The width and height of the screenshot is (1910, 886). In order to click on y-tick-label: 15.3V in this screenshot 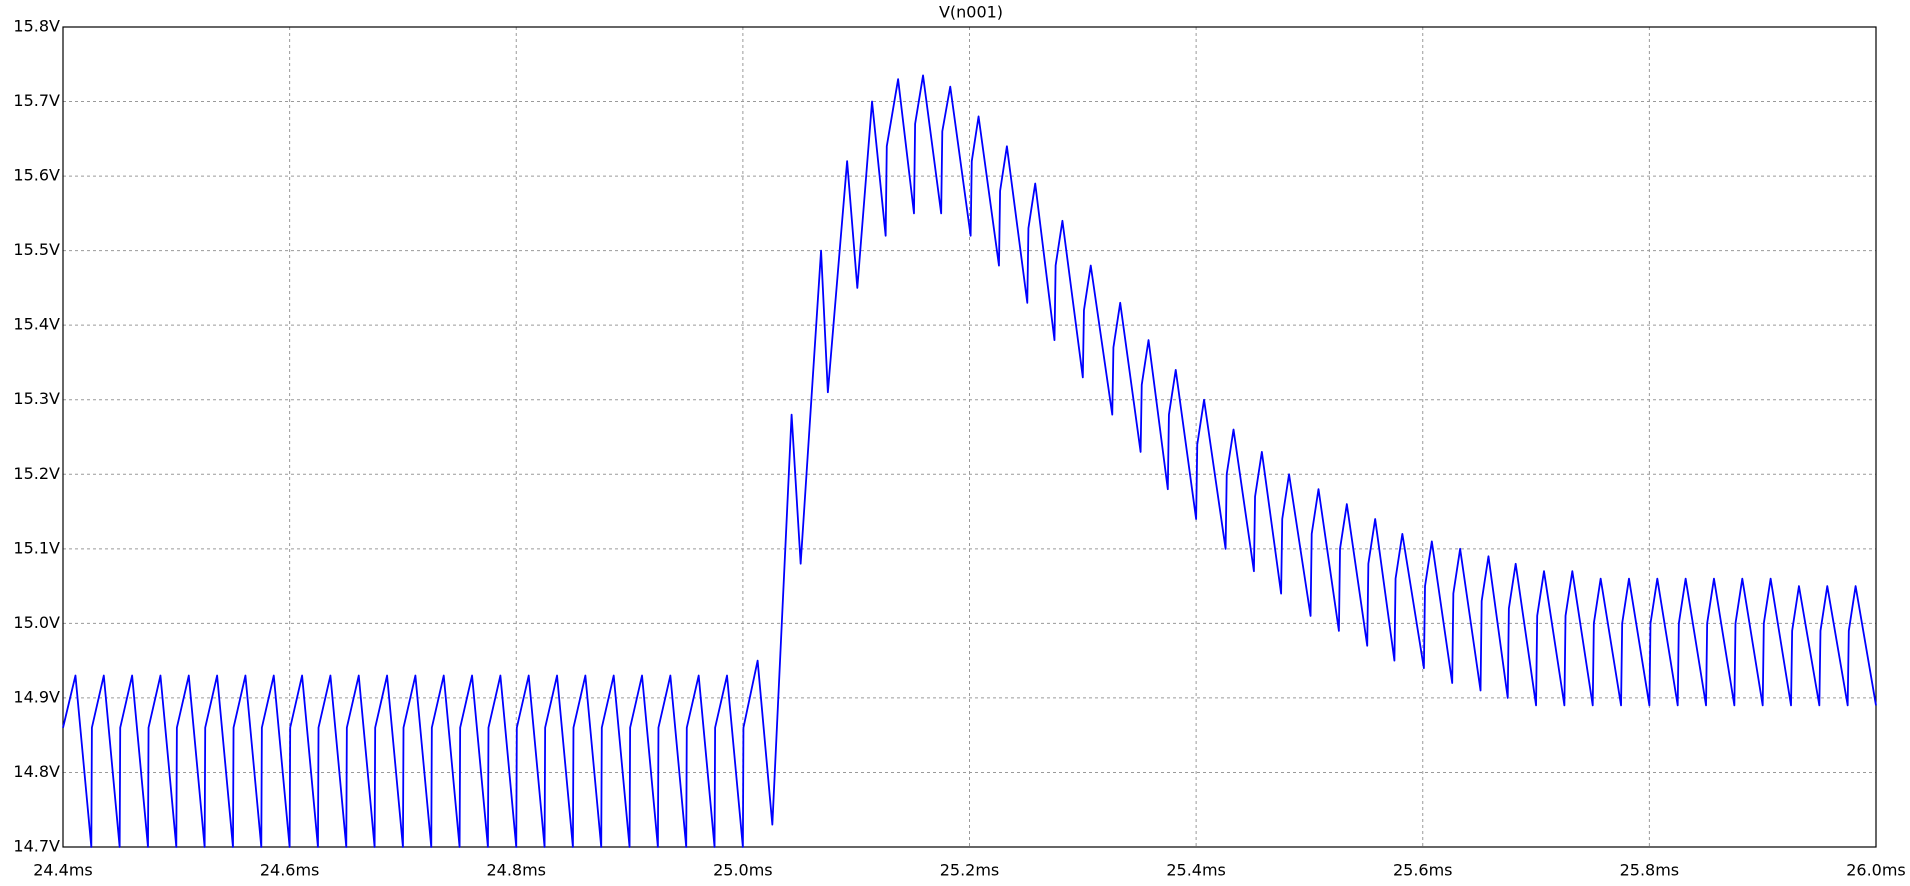, I will do `click(36, 398)`.